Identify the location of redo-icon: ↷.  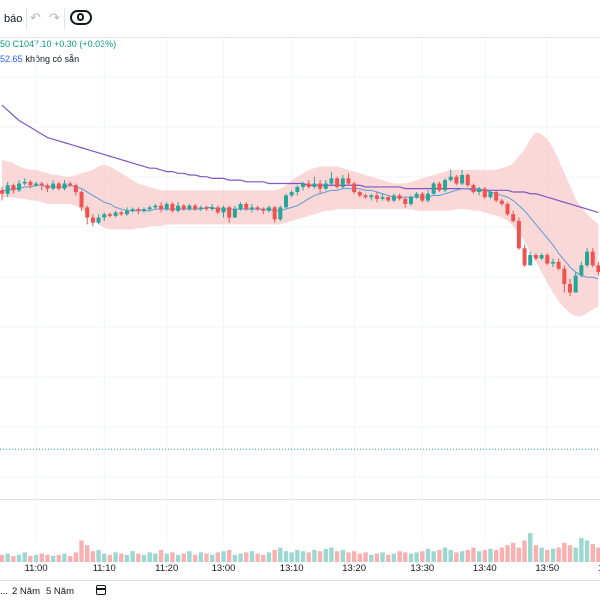
(54, 17).